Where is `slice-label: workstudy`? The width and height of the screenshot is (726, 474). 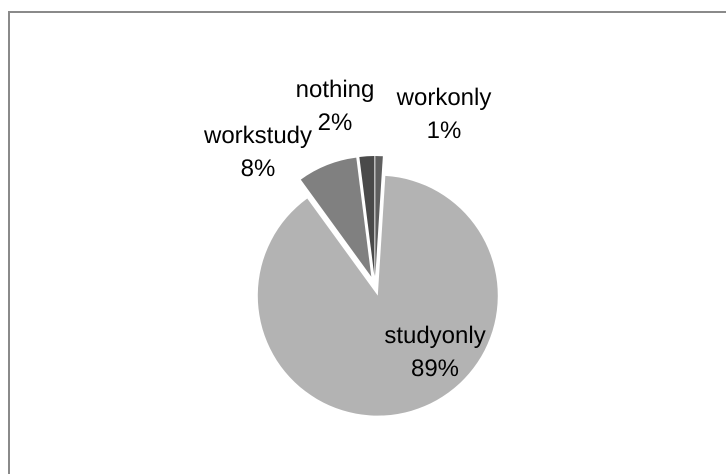 slice-label: workstudy is located at coordinates (257, 135).